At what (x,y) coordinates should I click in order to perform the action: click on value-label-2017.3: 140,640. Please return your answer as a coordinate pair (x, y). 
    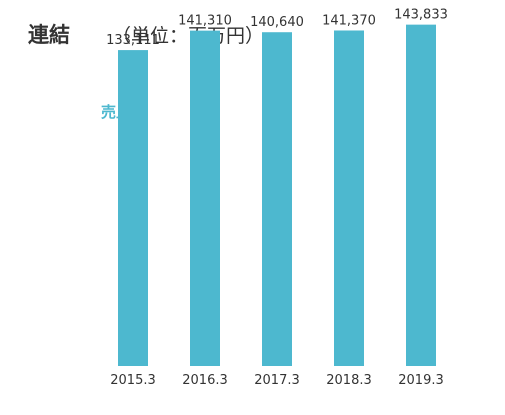
    Looking at the image, I should click on (277, 22).